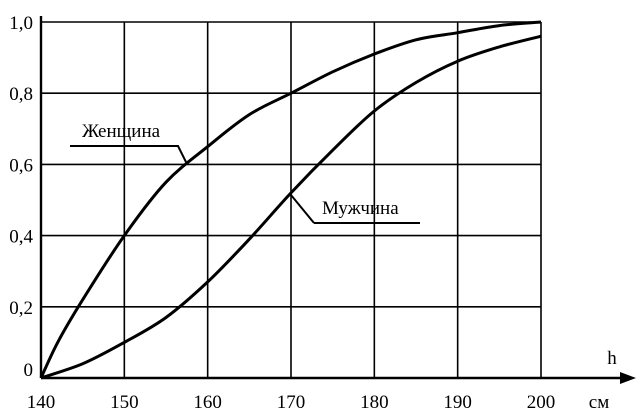  Describe the element at coordinates (457, 402) in the screenshot. I see `x-tick-label-190: 190` at that location.